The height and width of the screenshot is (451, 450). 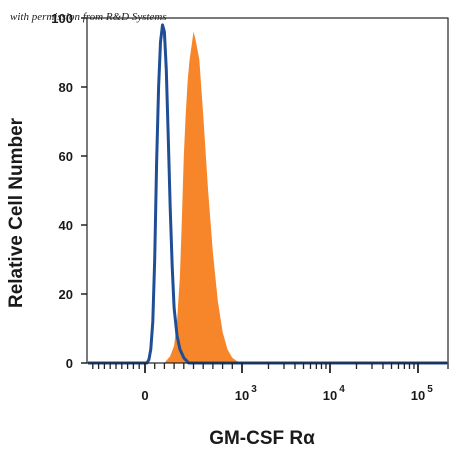 I want to click on y-tick-label: 20, so click(x=66, y=294).